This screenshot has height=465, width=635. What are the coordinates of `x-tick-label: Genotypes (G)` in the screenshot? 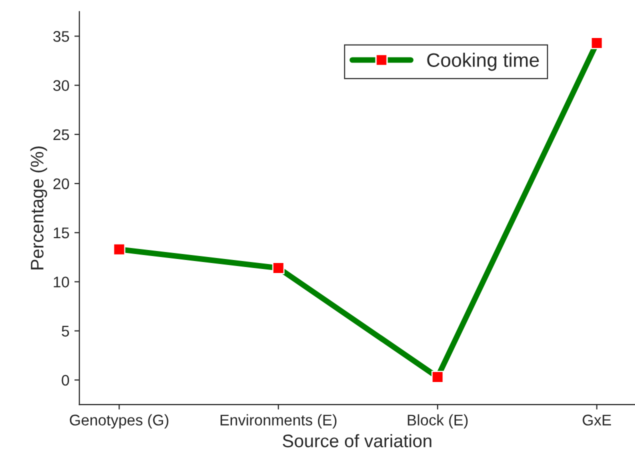 It's located at (119, 421).